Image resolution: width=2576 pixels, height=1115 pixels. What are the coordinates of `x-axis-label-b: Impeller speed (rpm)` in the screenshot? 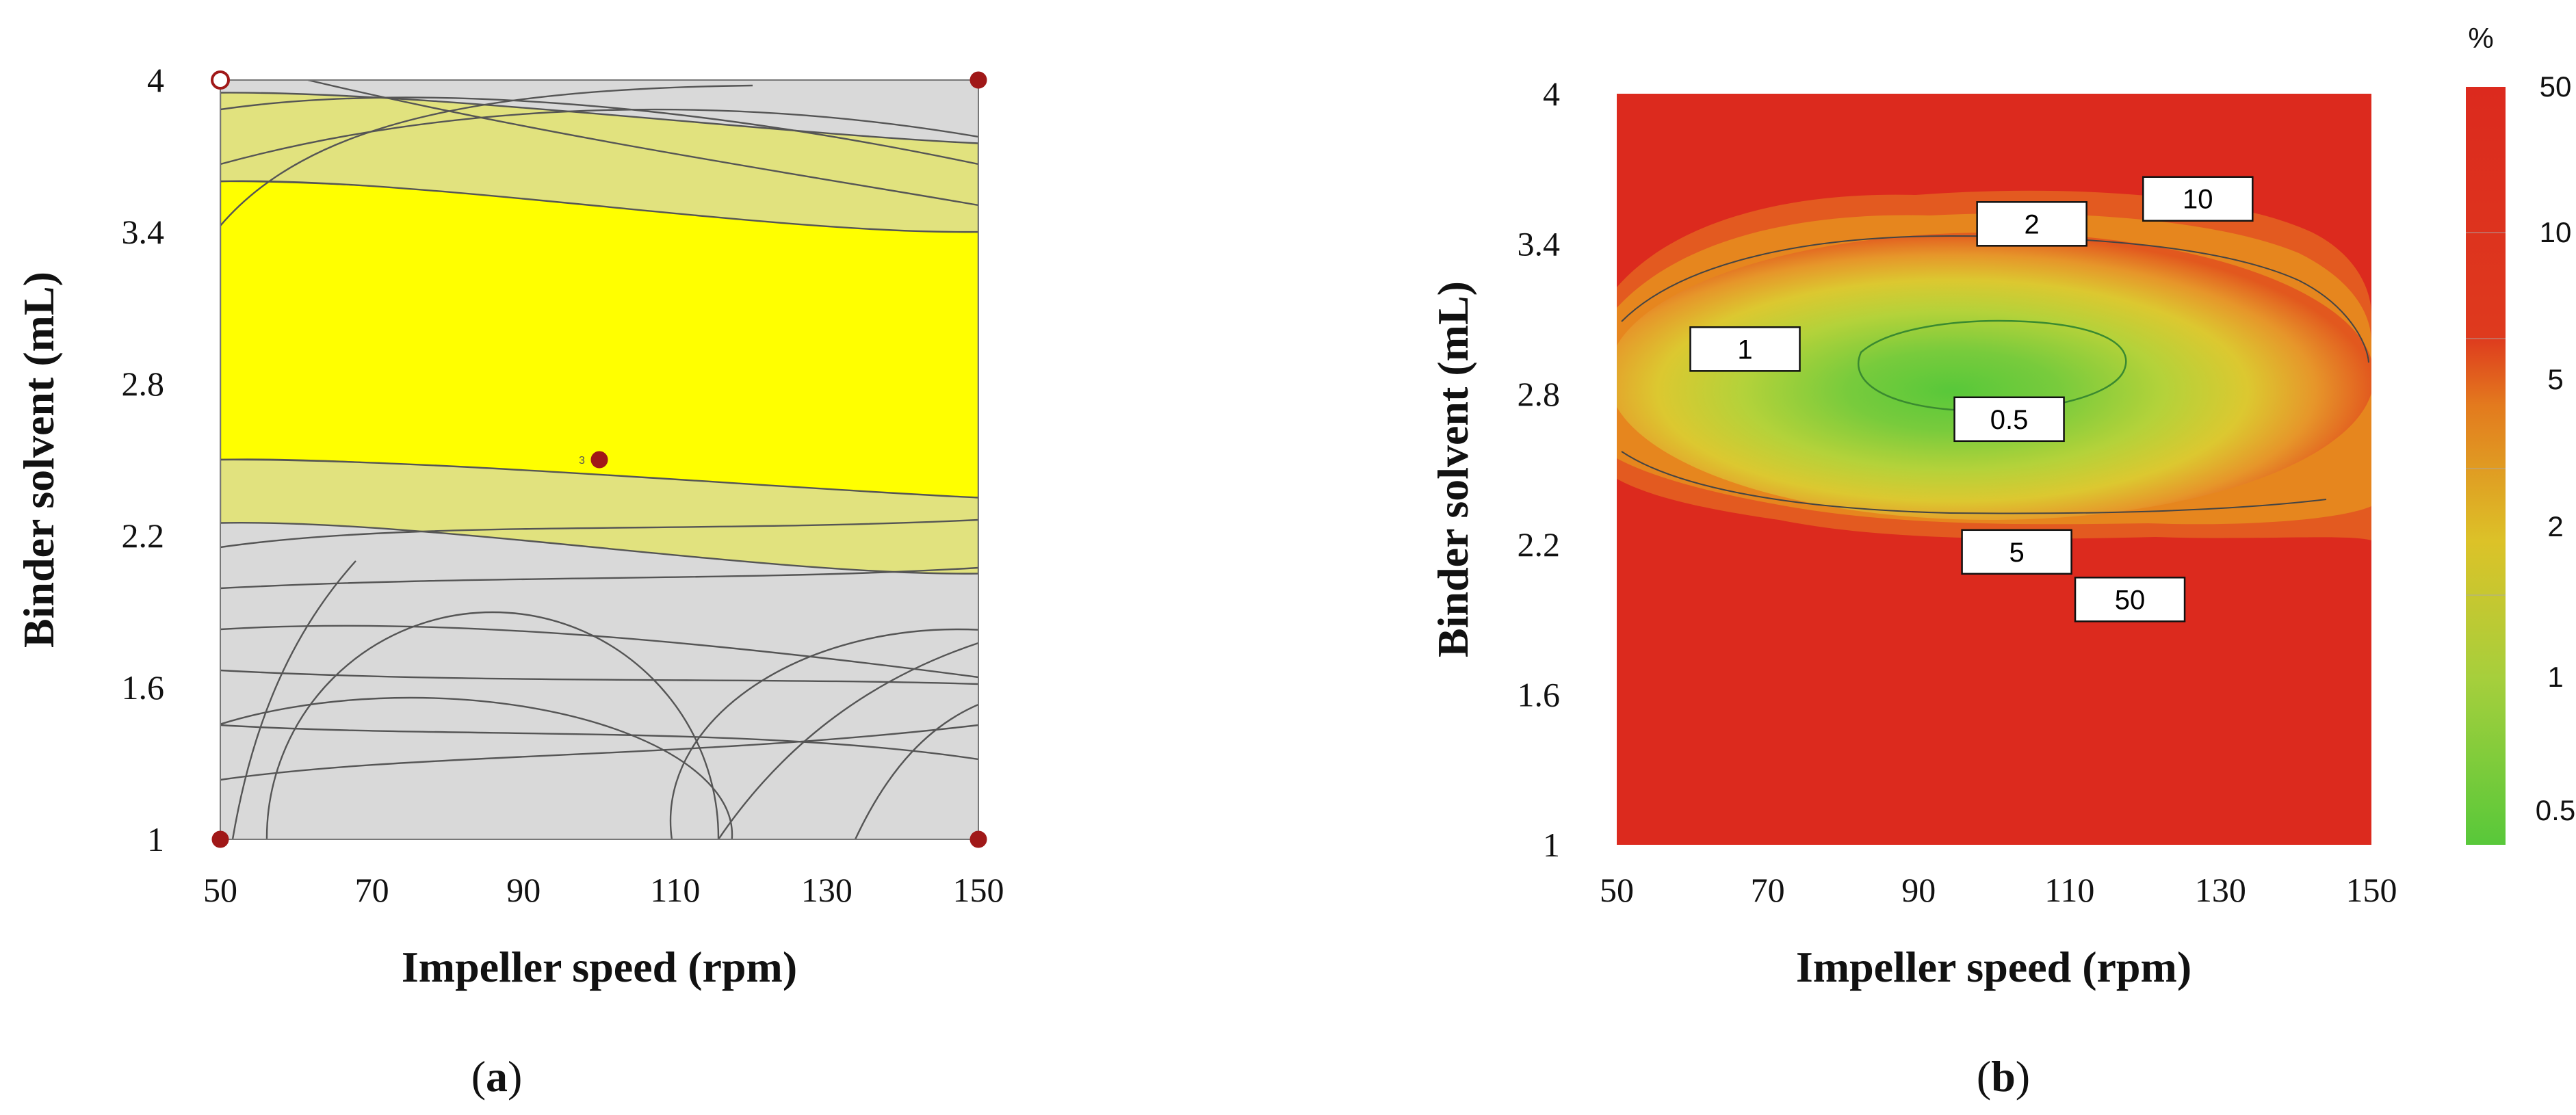 It's located at (1993, 967).